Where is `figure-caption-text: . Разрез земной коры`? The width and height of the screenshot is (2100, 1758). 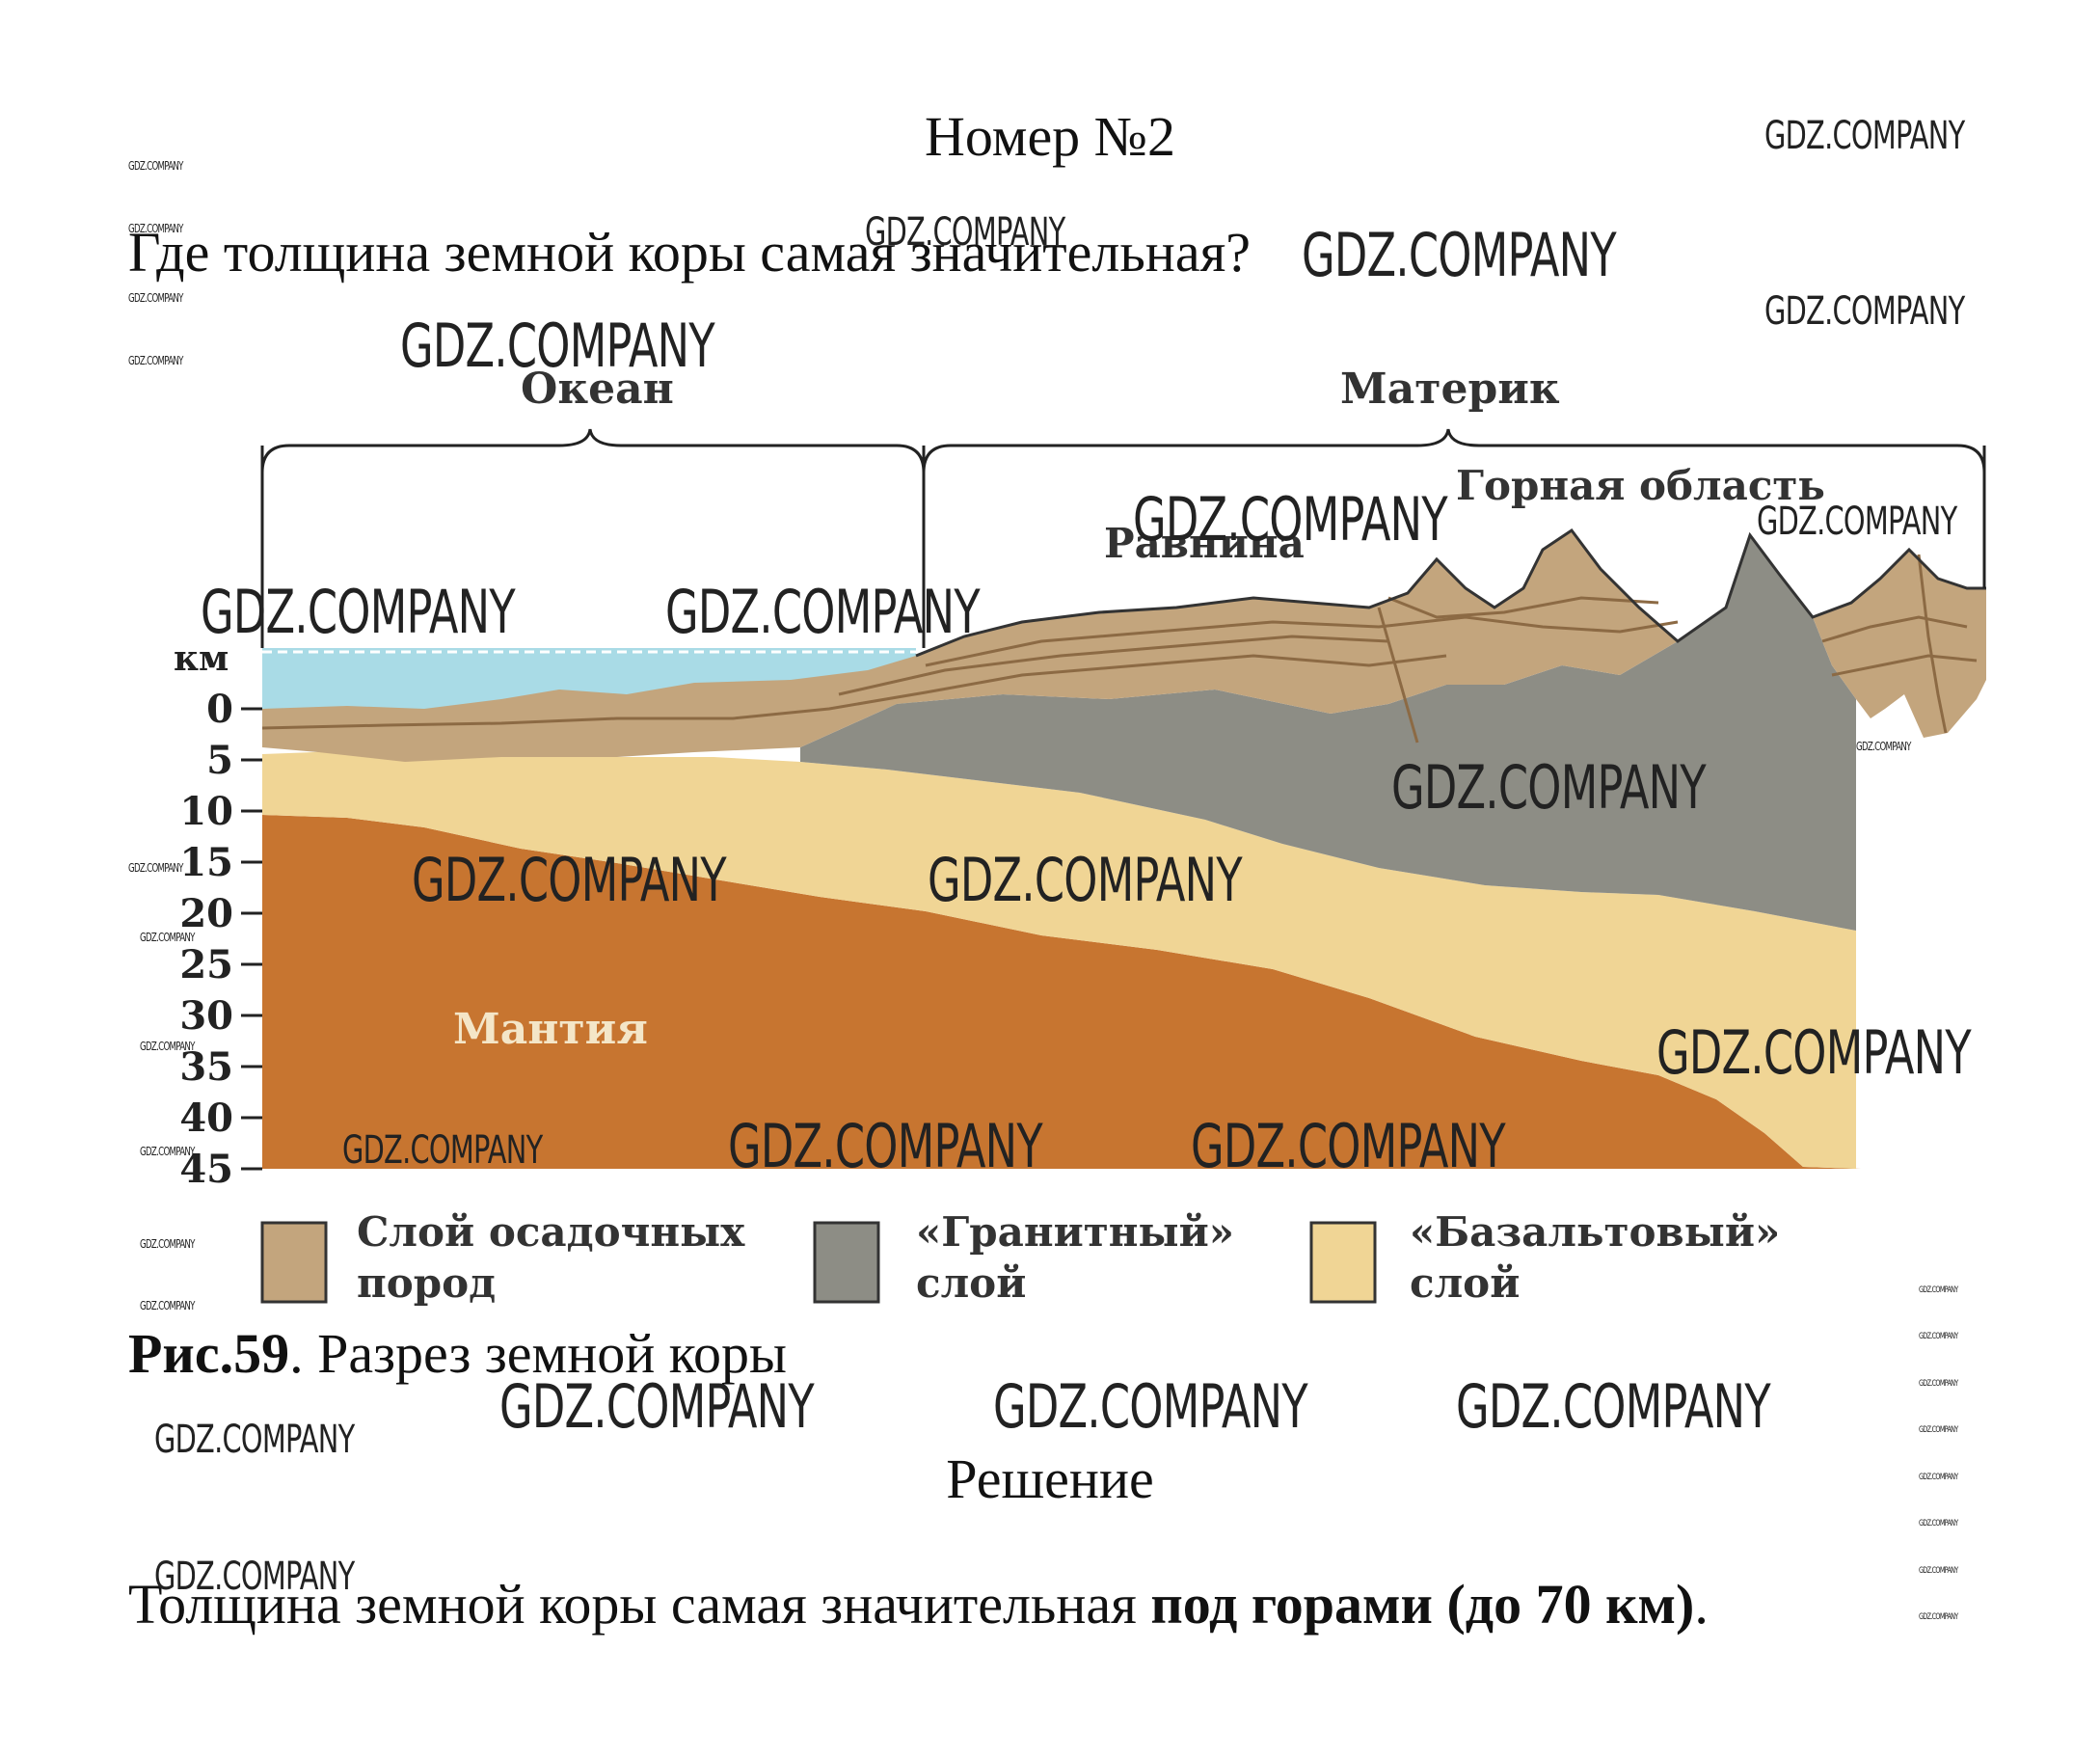 figure-caption-text: . Разрез земной коры is located at coordinates (538, 1353).